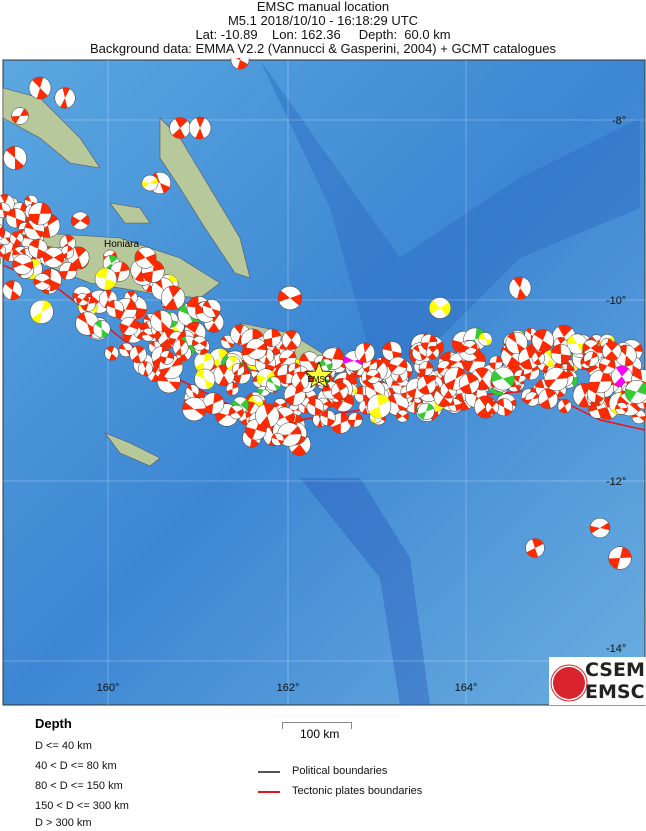 This screenshot has width=646, height=831. I want to click on tectonic-boundary-swatch, so click(269, 792).